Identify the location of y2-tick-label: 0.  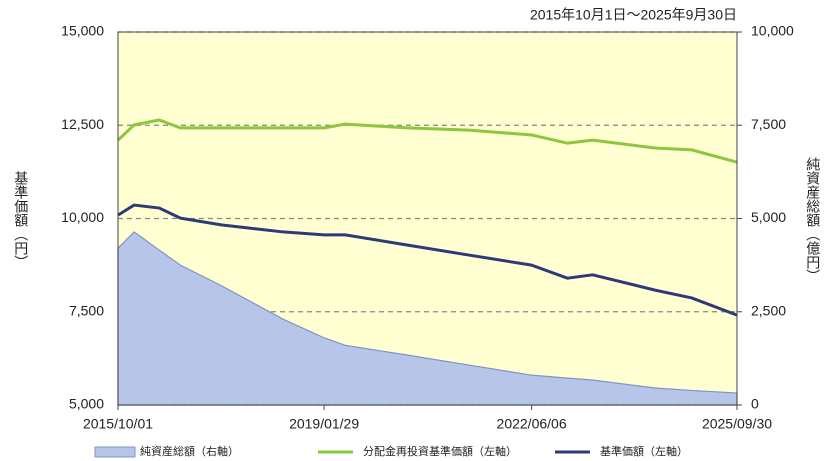
(755, 404).